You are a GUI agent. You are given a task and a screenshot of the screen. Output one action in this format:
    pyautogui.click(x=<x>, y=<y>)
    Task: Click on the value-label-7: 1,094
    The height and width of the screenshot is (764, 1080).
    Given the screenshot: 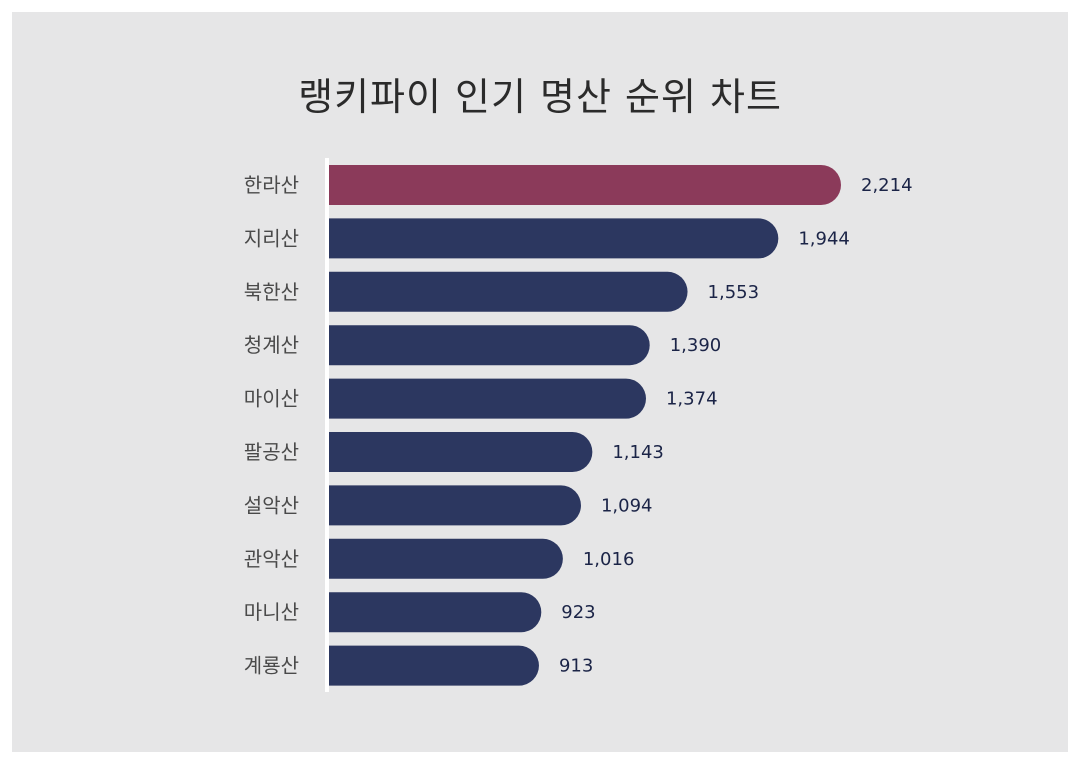 What is the action you would take?
    pyautogui.click(x=627, y=505)
    